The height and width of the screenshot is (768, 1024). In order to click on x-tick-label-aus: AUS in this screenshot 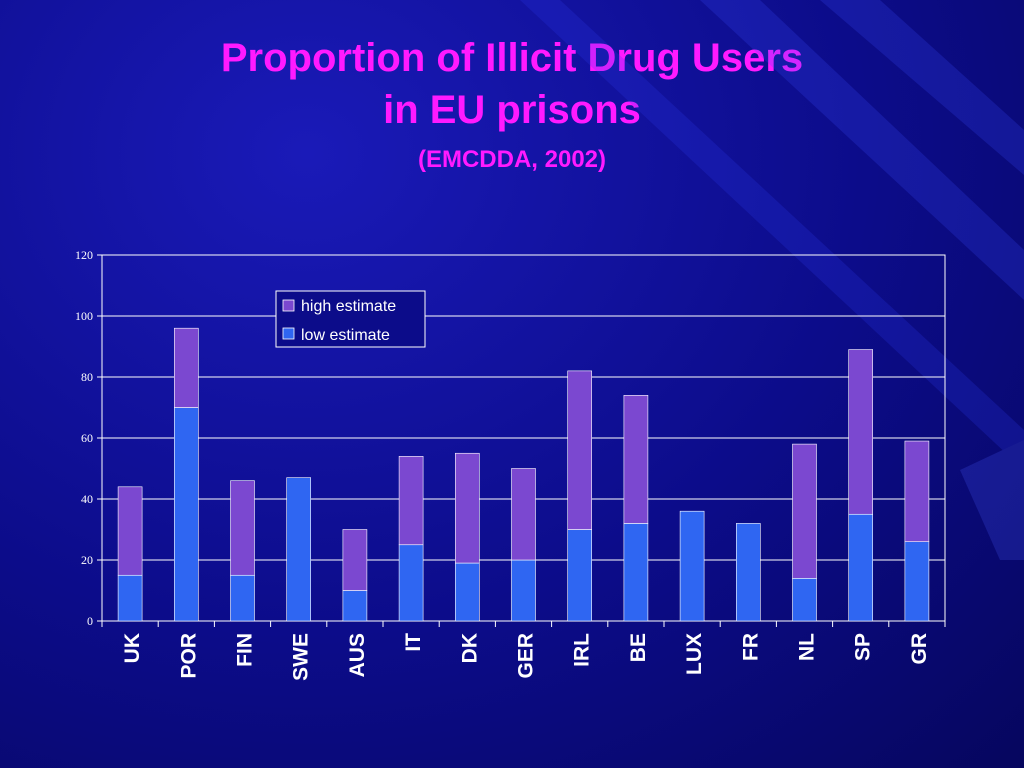, I will do `click(357, 655)`.